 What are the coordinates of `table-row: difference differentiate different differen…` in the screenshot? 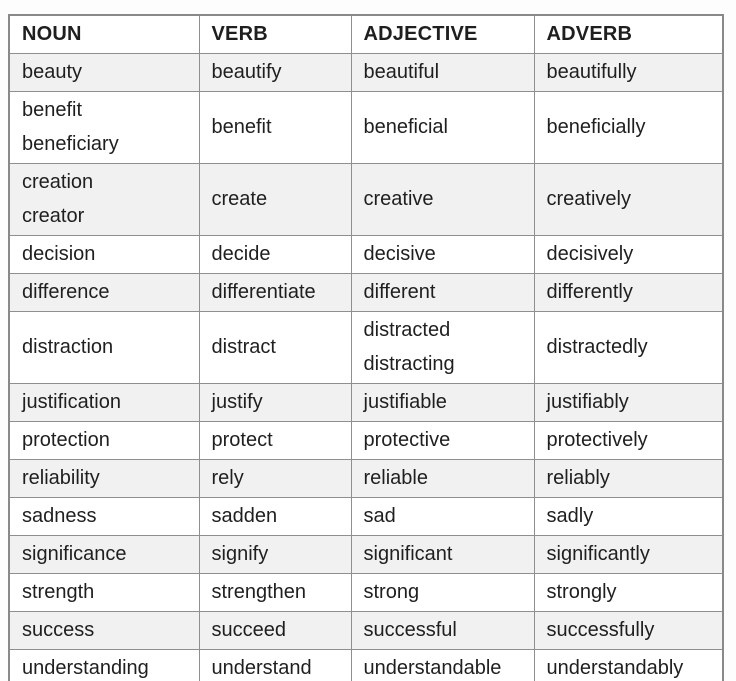 It's located at (366, 292).